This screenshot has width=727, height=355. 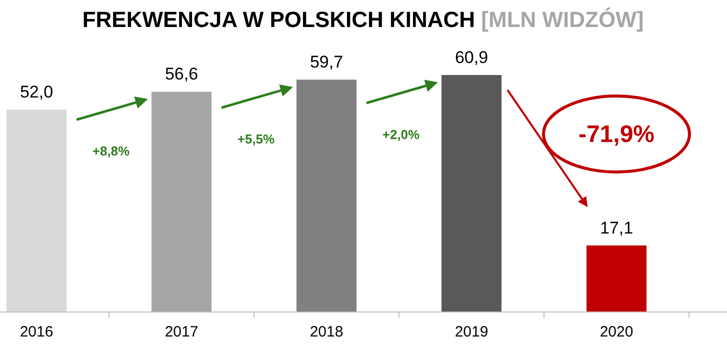 What do you see at coordinates (37, 92) in the screenshot?
I see `data-label: 52,0` at bounding box center [37, 92].